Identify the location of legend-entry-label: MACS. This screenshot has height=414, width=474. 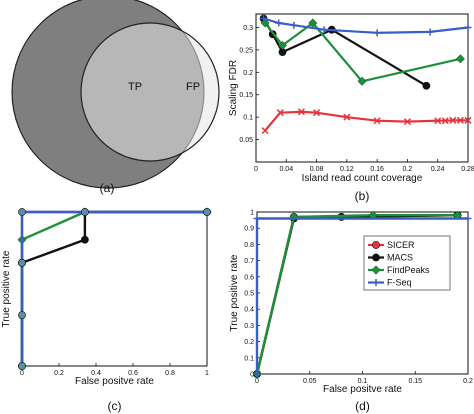
(400, 258).